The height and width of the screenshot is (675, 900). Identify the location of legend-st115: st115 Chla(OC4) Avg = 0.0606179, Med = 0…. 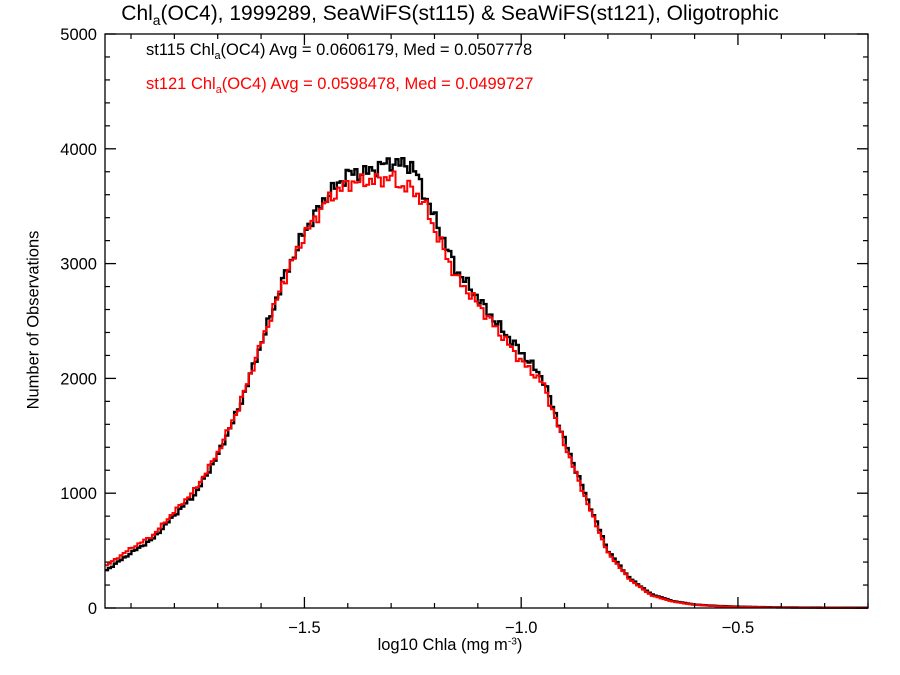
(339, 51).